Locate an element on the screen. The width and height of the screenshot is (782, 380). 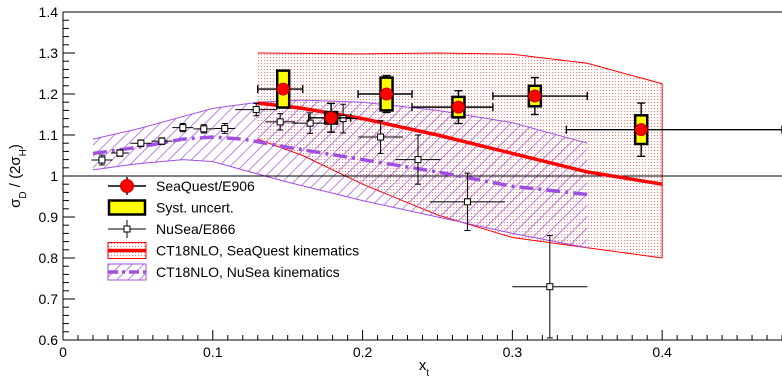
legend-entry: CT18NLO, NuSea kinematics is located at coordinates (223, 272).